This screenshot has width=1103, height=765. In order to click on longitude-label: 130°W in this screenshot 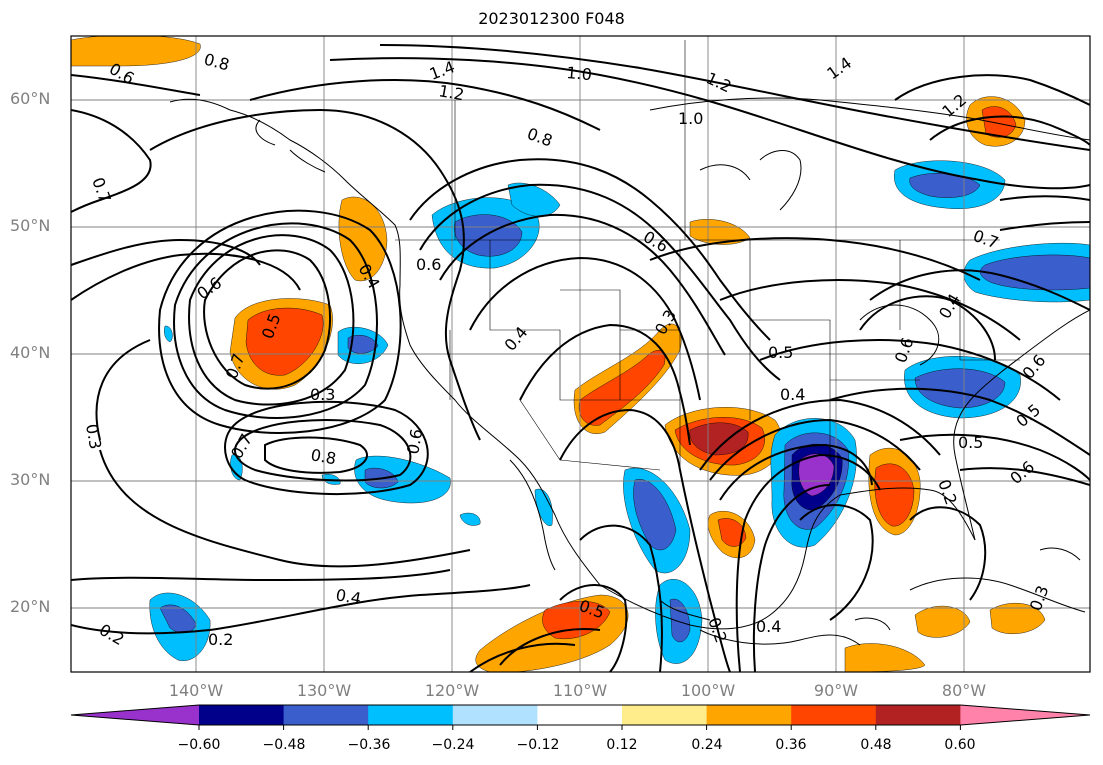, I will do `click(324, 690)`.